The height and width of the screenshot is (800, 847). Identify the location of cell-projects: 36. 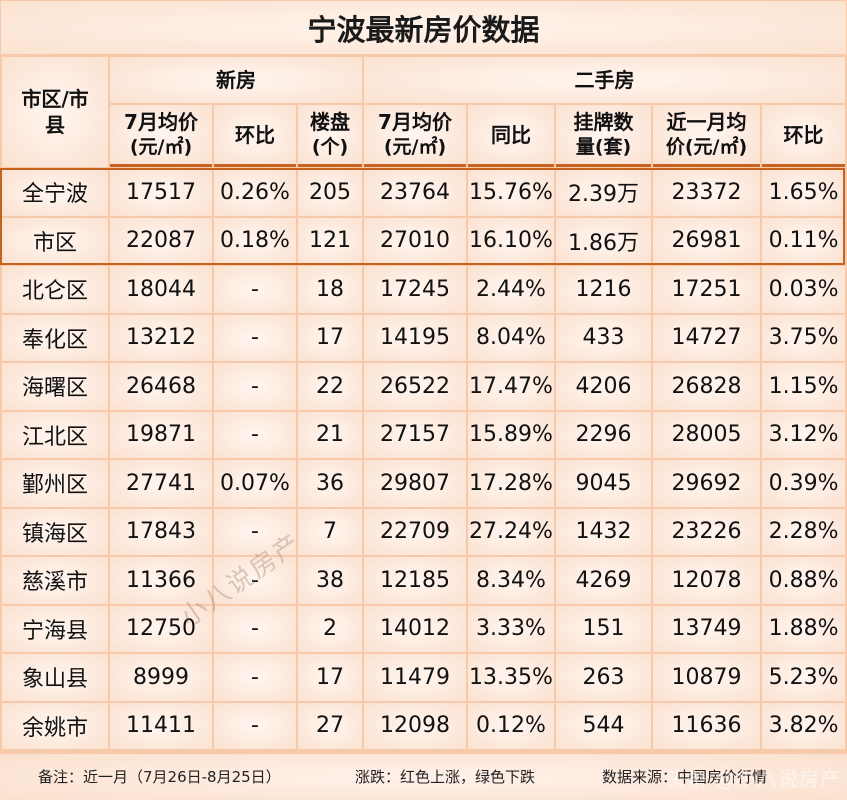
(330, 483).